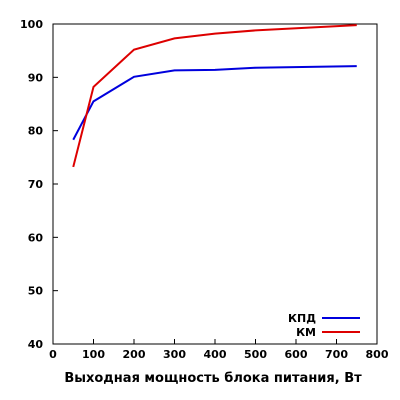 The width and height of the screenshot is (400, 400). I want to click on x-tick-label: 300, so click(174, 354).